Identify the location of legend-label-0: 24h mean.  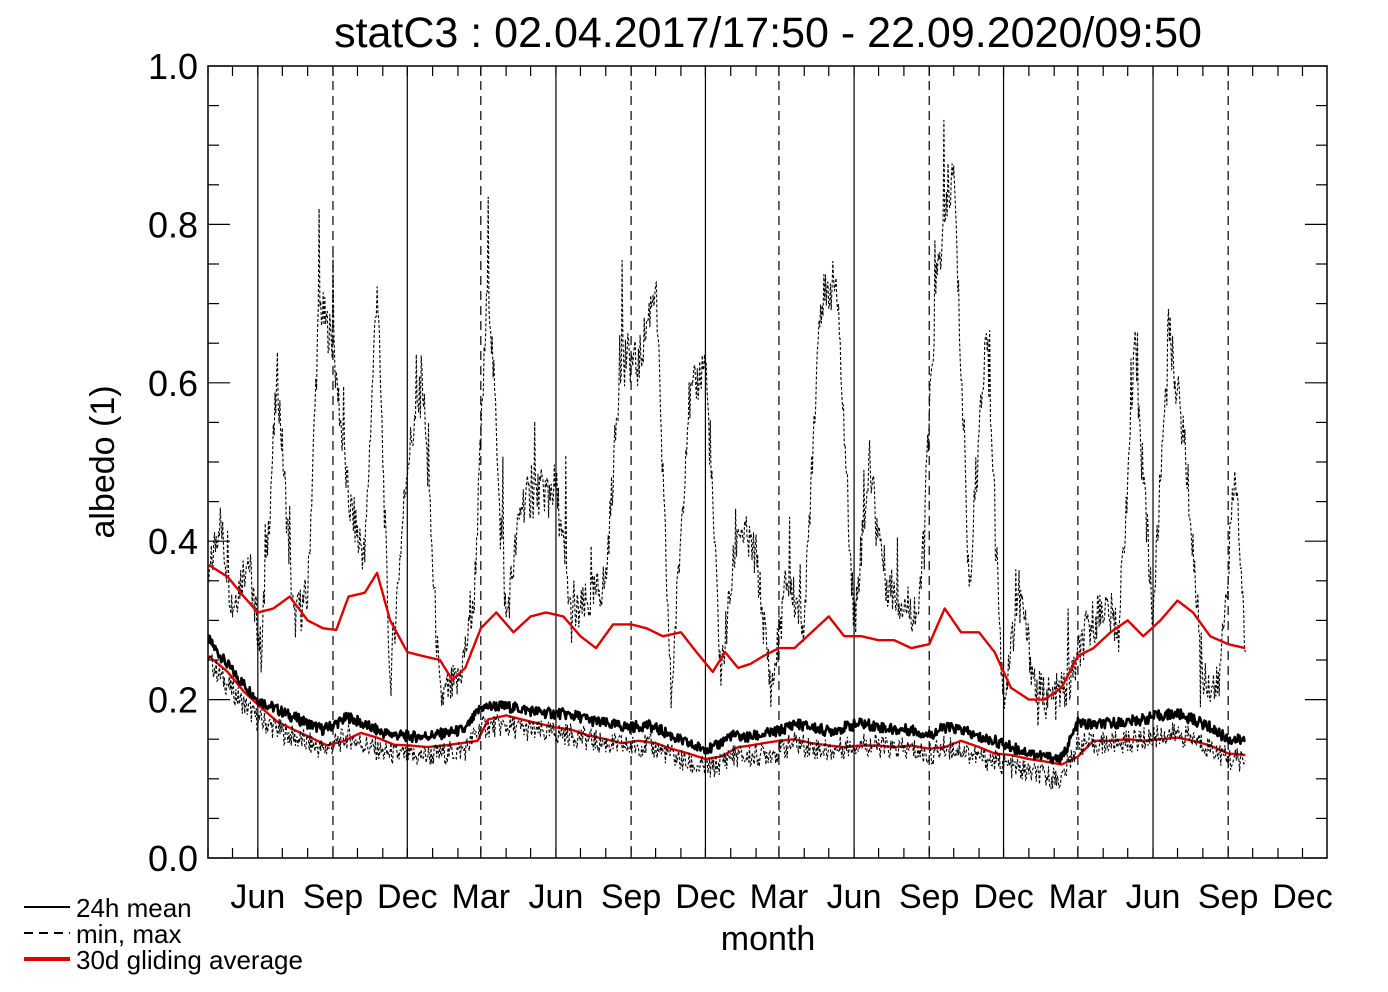
(134, 908).